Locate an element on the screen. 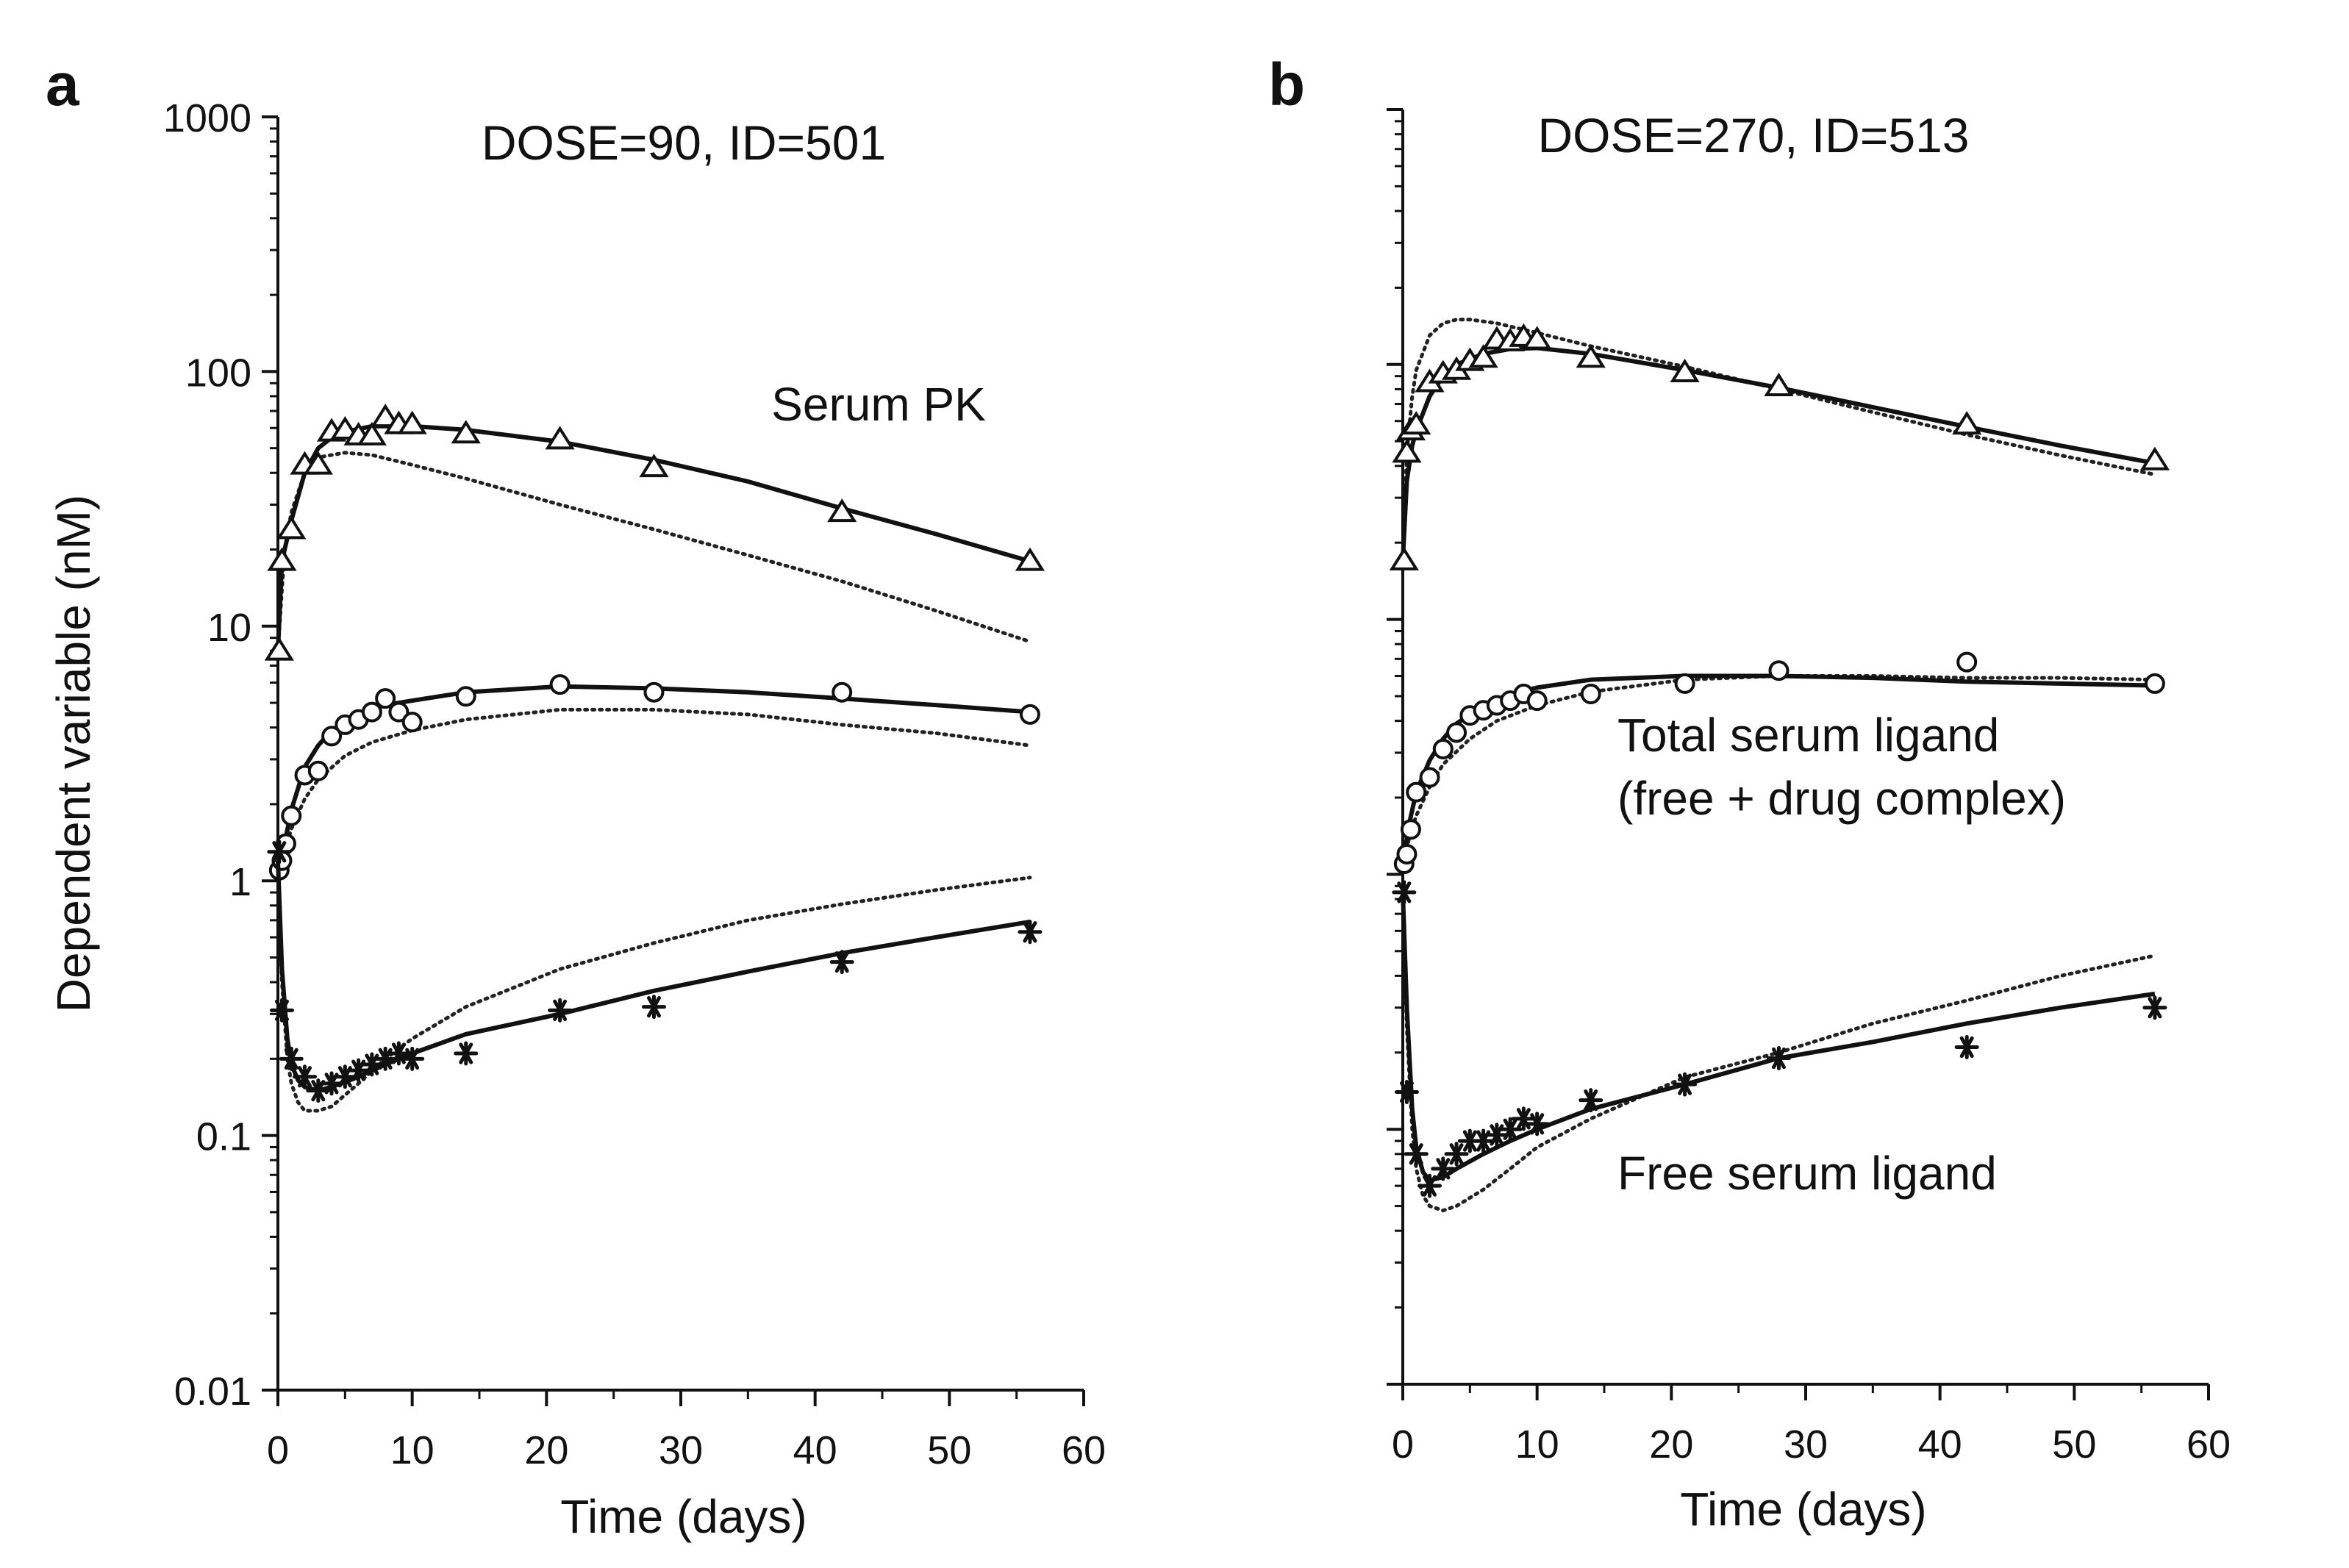 The width and height of the screenshot is (2349, 1568). y-tick-label: 0.1 is located at coordinates (223, 1137).